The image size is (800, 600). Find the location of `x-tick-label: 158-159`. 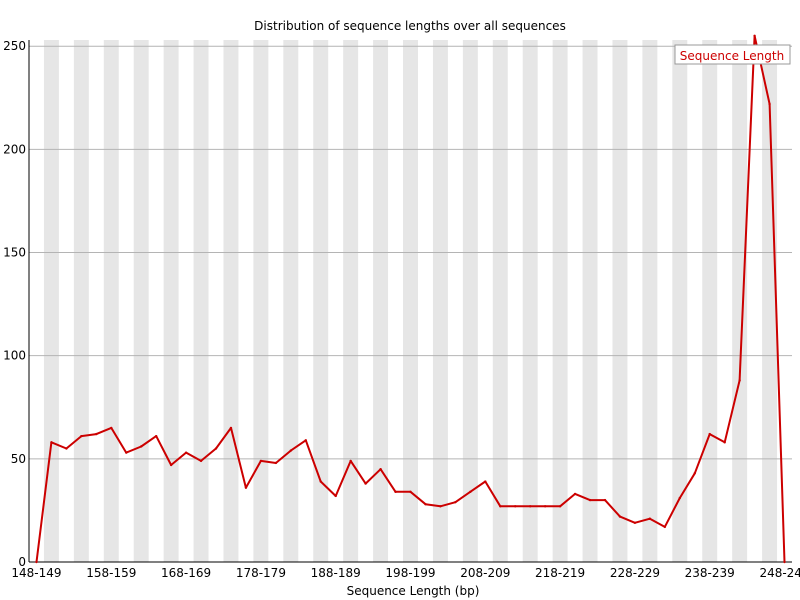

x-tick-label: 158-159 is located at coordinates (111, 573).